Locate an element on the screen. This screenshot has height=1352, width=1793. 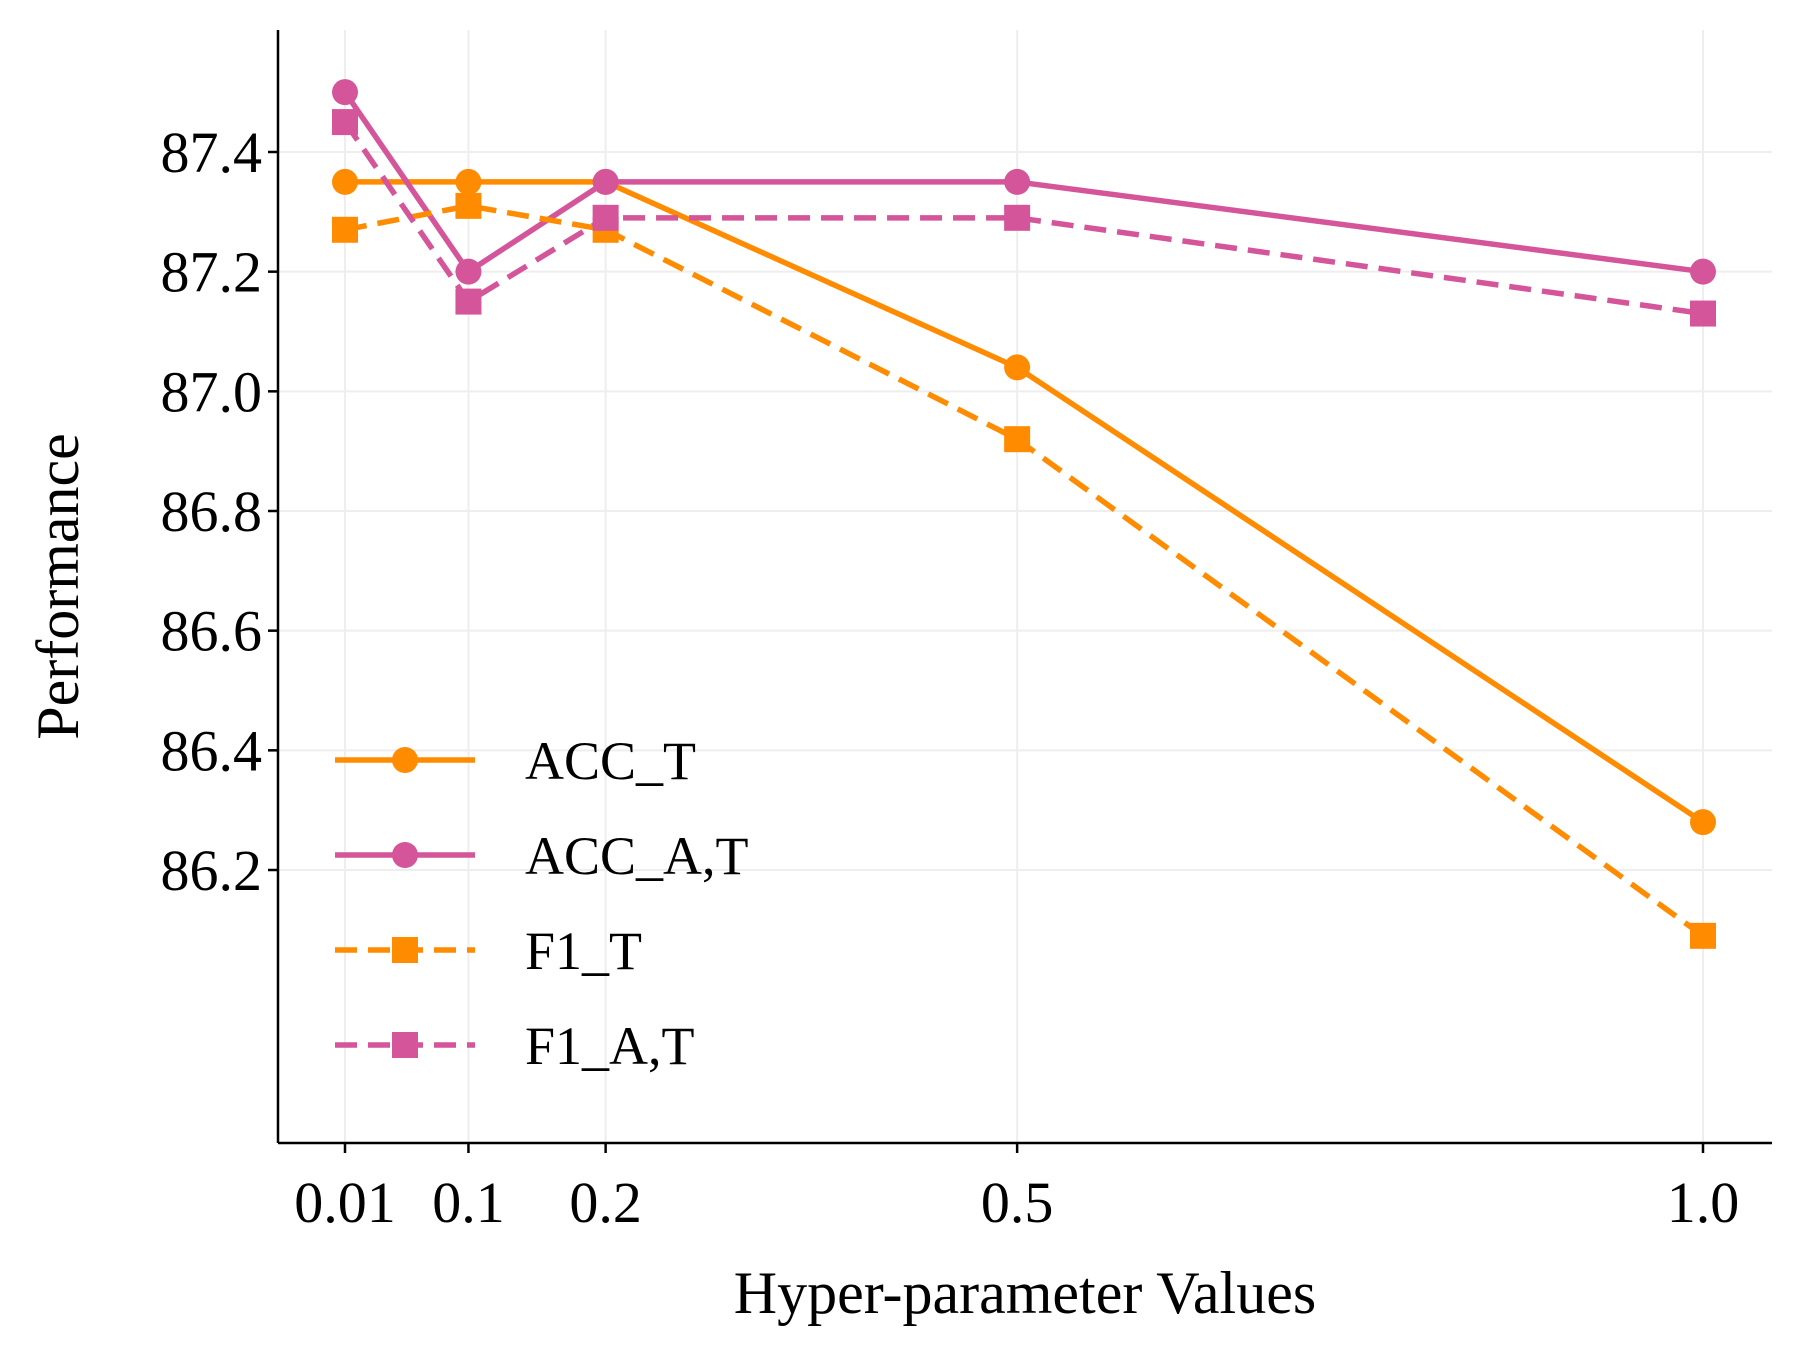
legend-item: ACC_A,T is located at coordinates (542, 856).